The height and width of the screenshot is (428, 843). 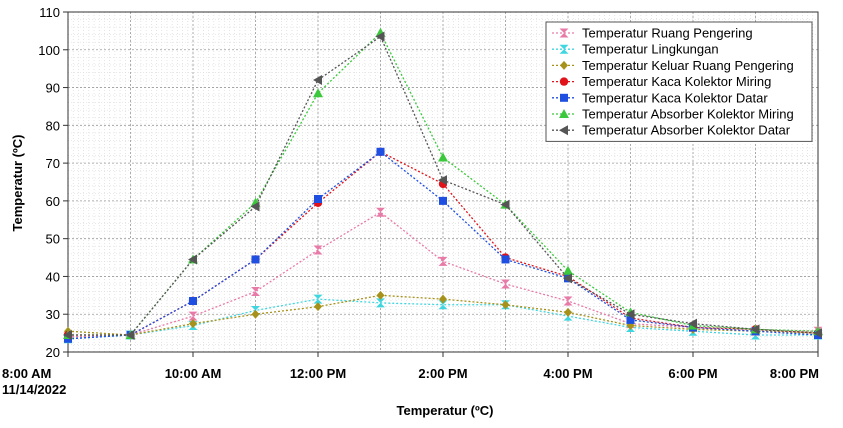 I want to click on legend-label: Temperatur Lingkungan, so click(x=650, y=49).